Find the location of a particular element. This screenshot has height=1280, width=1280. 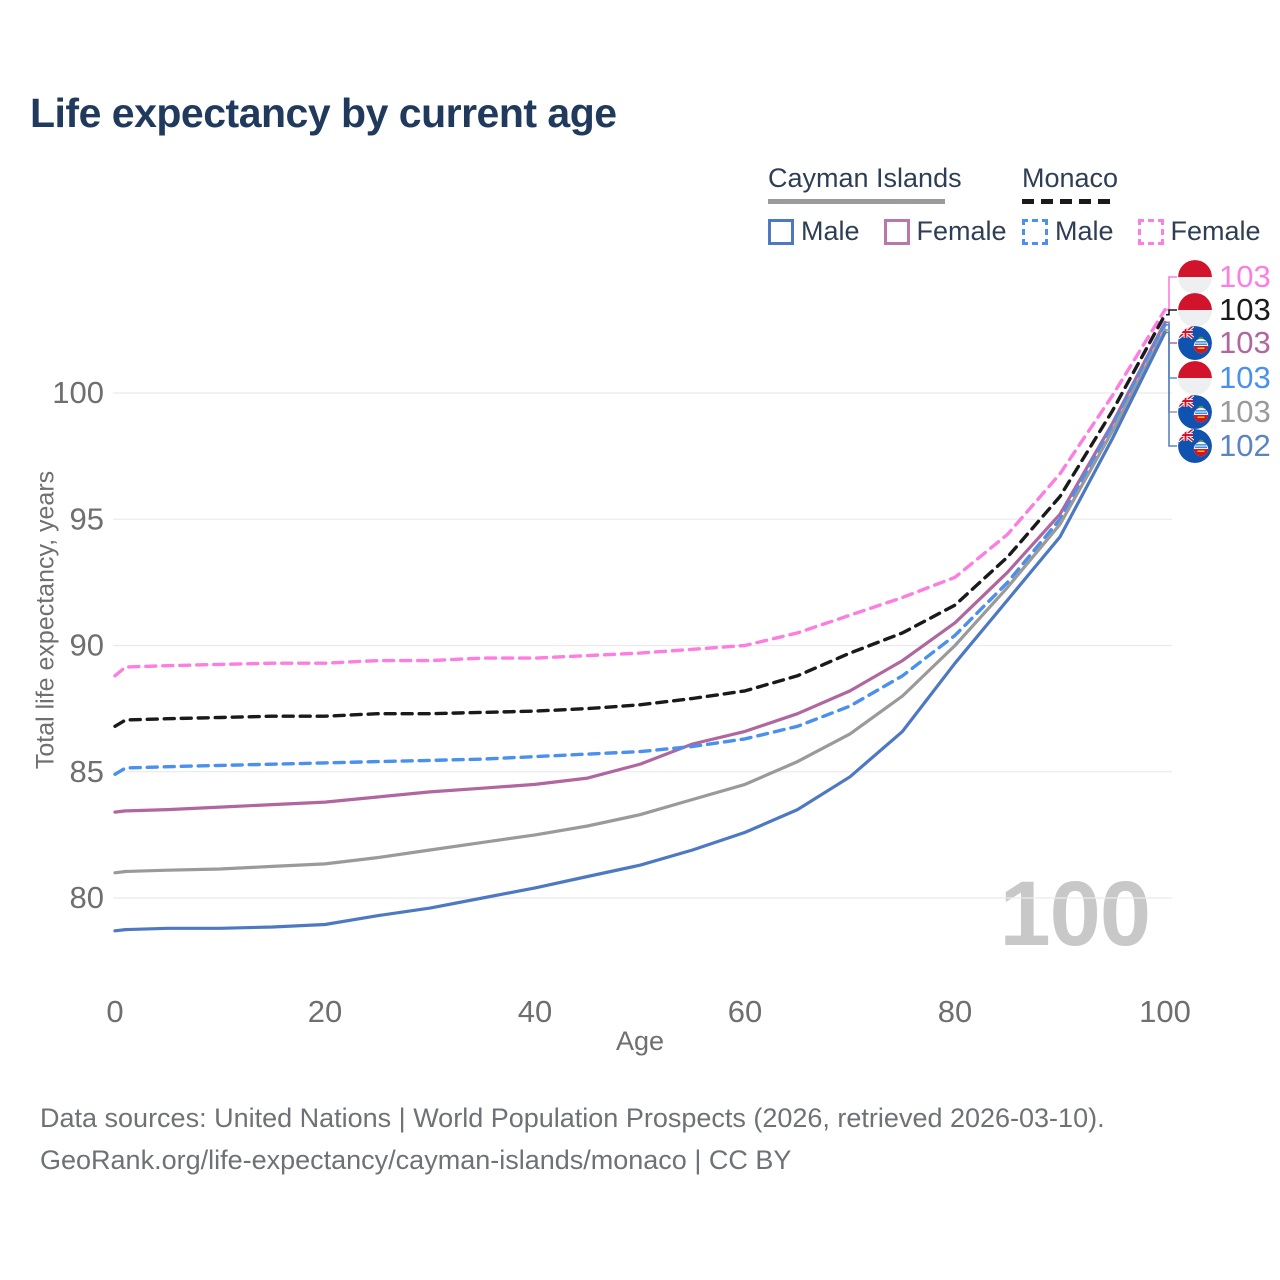

end-label-value-monaco-female: 103 is located at coordinates (1245, 276).